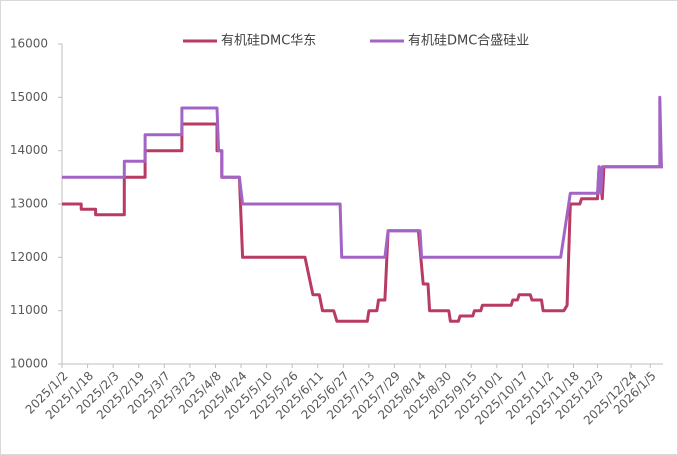 The image size is (678, 455). What do you see at coordinates (268, 41) in the screenshot?
I see `legend-label: 有机硅DMC华东` at bounding box center [268, 41].